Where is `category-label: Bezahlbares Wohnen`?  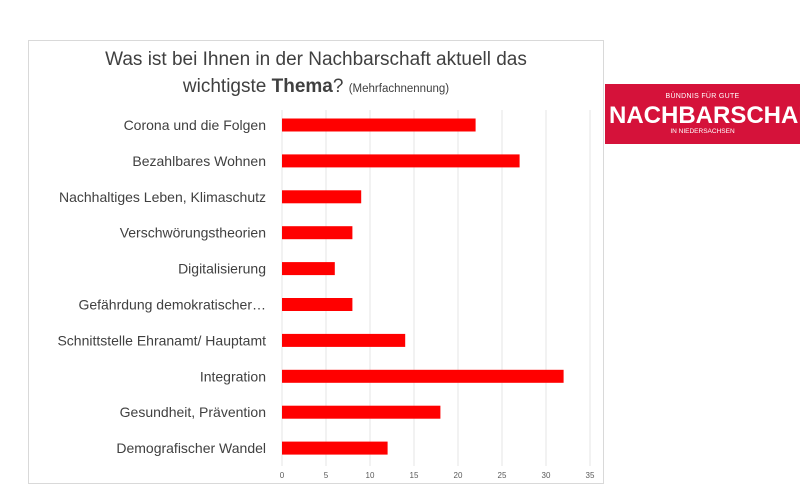
category-label: Bezahlbares Wohnen is located at coordinates (199, 161).